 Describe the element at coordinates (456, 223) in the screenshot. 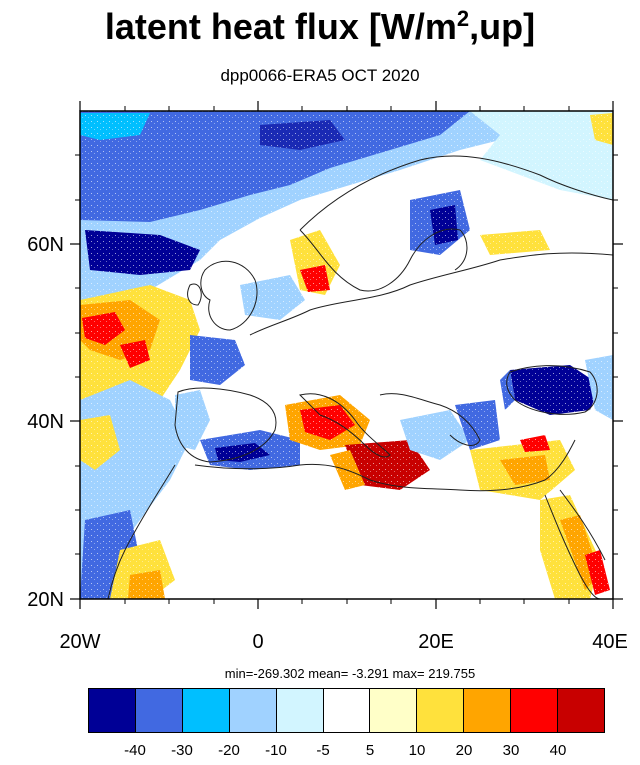

I see `coast-scandinavia` at that location.